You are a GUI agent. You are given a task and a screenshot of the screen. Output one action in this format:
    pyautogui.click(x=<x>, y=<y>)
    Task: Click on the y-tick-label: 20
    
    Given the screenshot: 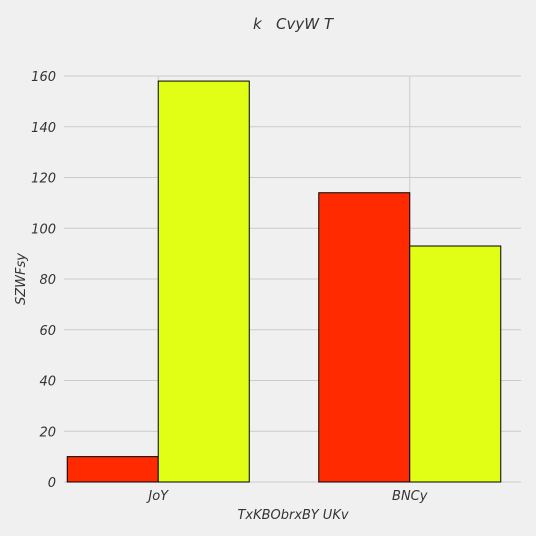 What is the action you would take?
    pyautogui.click(x=47, y=432)
    